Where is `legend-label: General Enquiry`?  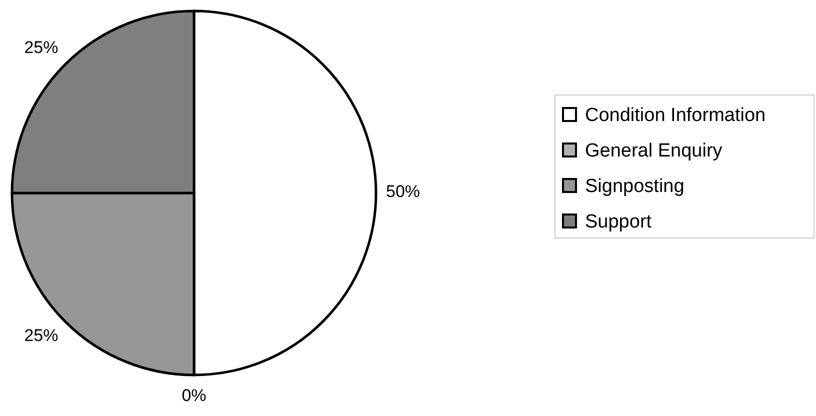 legend-label: General Enquiry is located at coordinates (654, 151).